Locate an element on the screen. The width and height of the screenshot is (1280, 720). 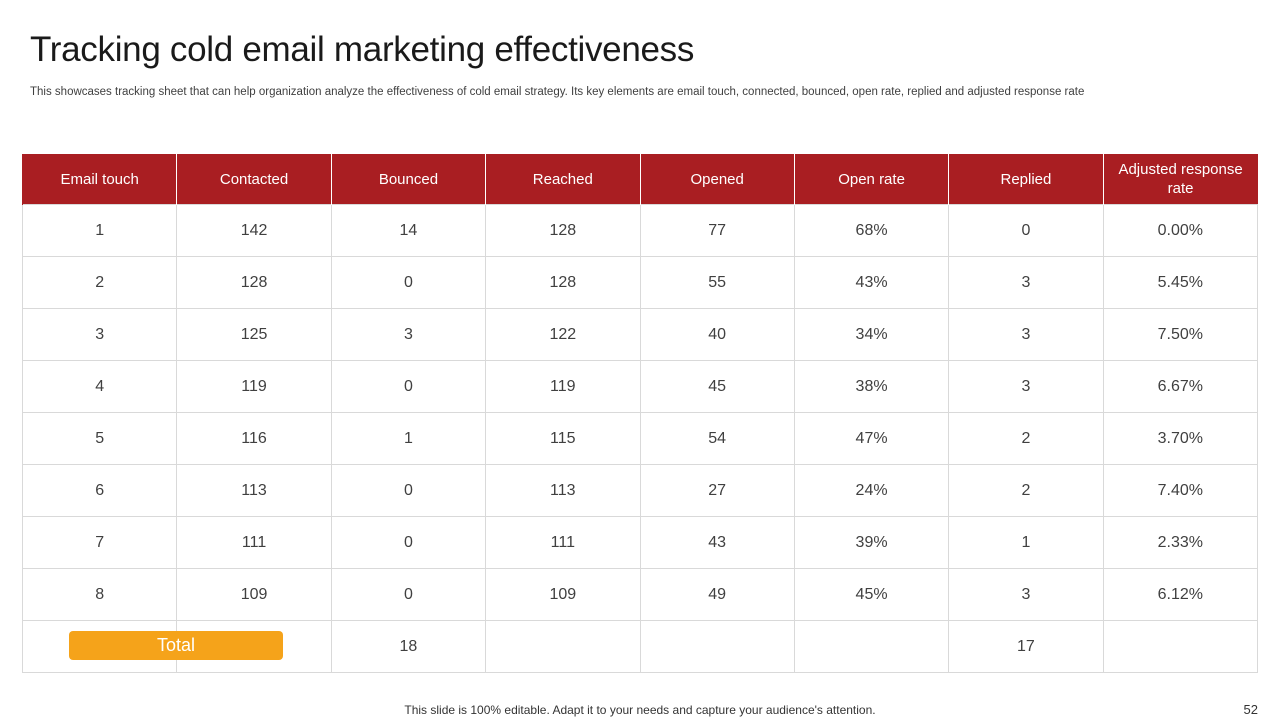
cell-email-touch: 8 is located at coordinates (99, 594).